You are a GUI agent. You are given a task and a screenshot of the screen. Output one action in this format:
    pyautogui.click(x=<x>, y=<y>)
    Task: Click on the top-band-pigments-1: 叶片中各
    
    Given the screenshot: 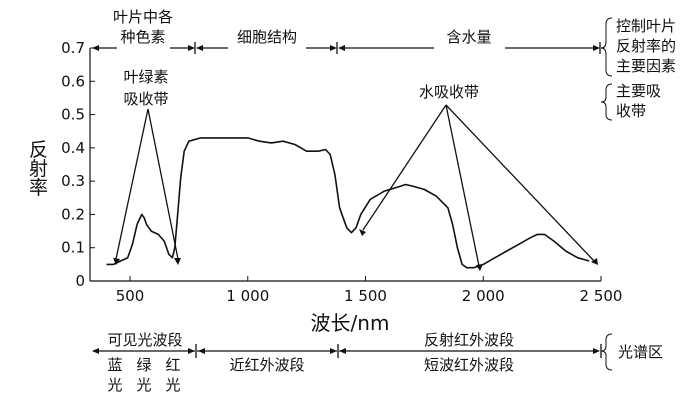 What is the action you would take?
    pyautogui.click(x=143, y=17)
    